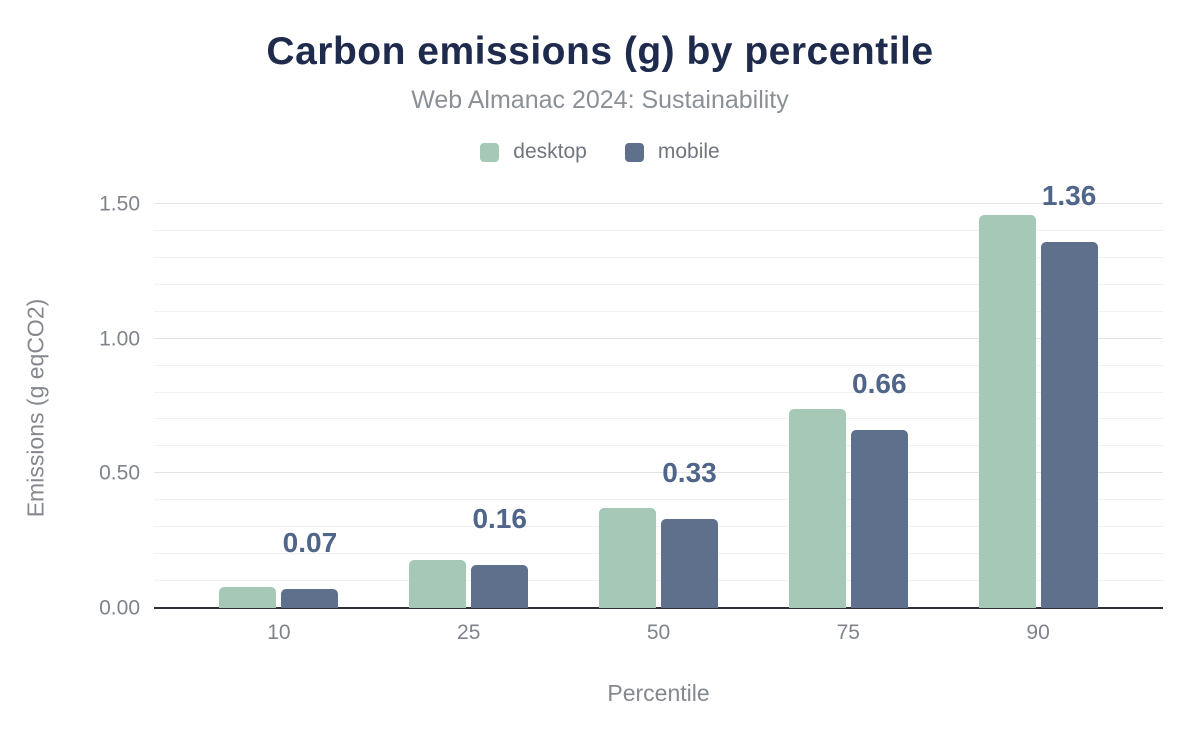 The width and height of the screenshot is (1200, 742). Describe the element at coordinates (658, 527) in the screenshot. I see `minor-gridline-0.30` at that location.